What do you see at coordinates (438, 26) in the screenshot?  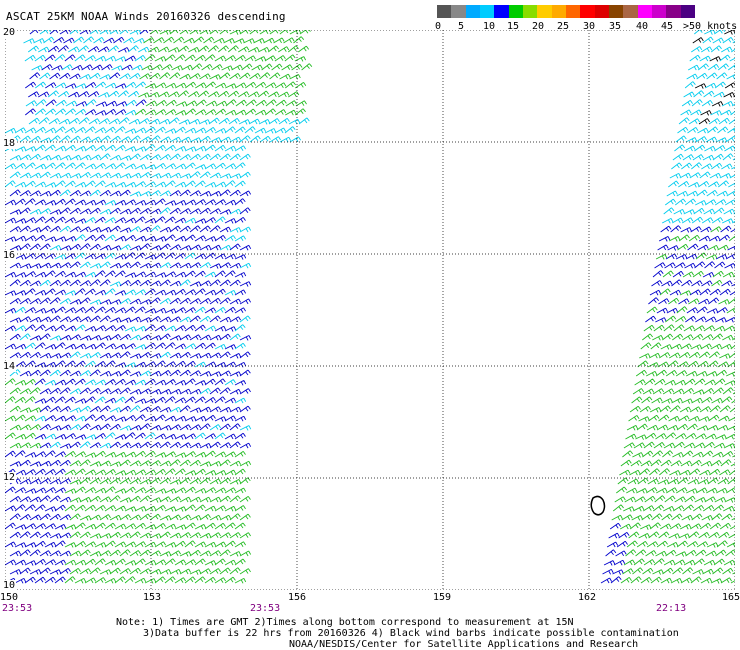 I see `scale-label: 0` at bounding box center [438, 26].